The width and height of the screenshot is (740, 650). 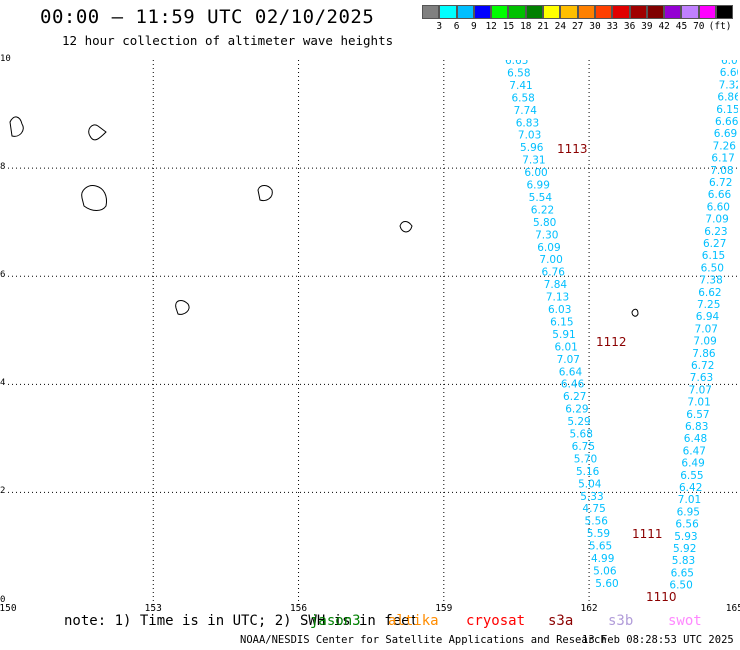 I want to click on color-scale-swatches, so click(x=578, y=12).